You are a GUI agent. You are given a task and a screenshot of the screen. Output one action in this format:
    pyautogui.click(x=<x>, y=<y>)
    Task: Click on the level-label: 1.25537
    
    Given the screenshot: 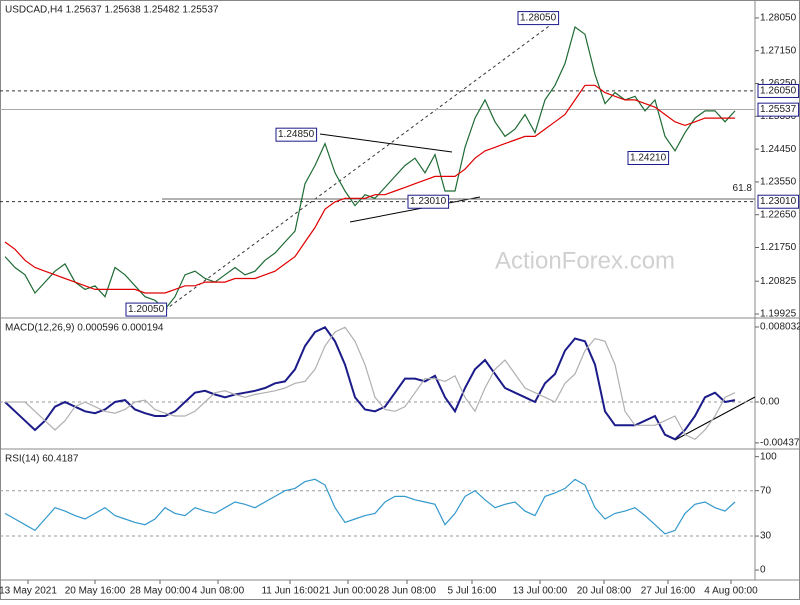 What is the action you would take?
    pyautogui.click(x=778, y=109)
    